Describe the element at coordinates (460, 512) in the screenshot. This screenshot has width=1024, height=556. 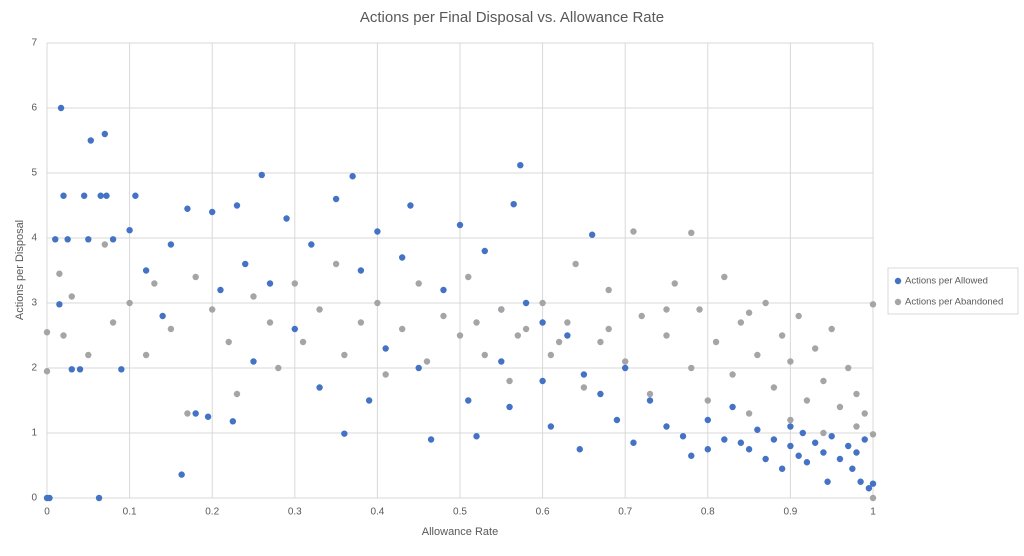
I see `x-tick-label: 0.5` at that location.